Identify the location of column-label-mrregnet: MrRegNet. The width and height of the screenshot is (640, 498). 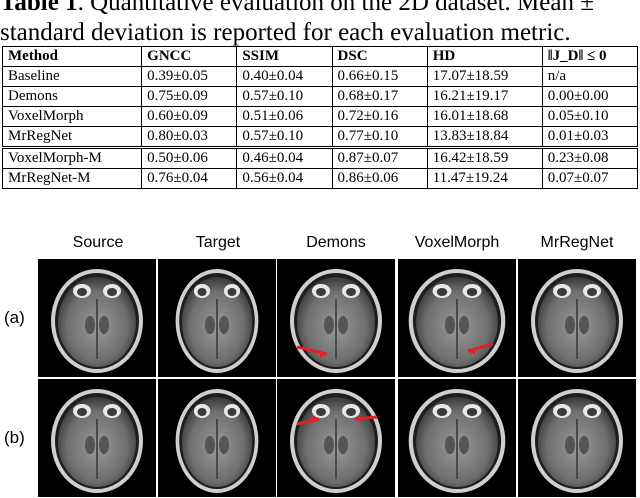
(577, 242).